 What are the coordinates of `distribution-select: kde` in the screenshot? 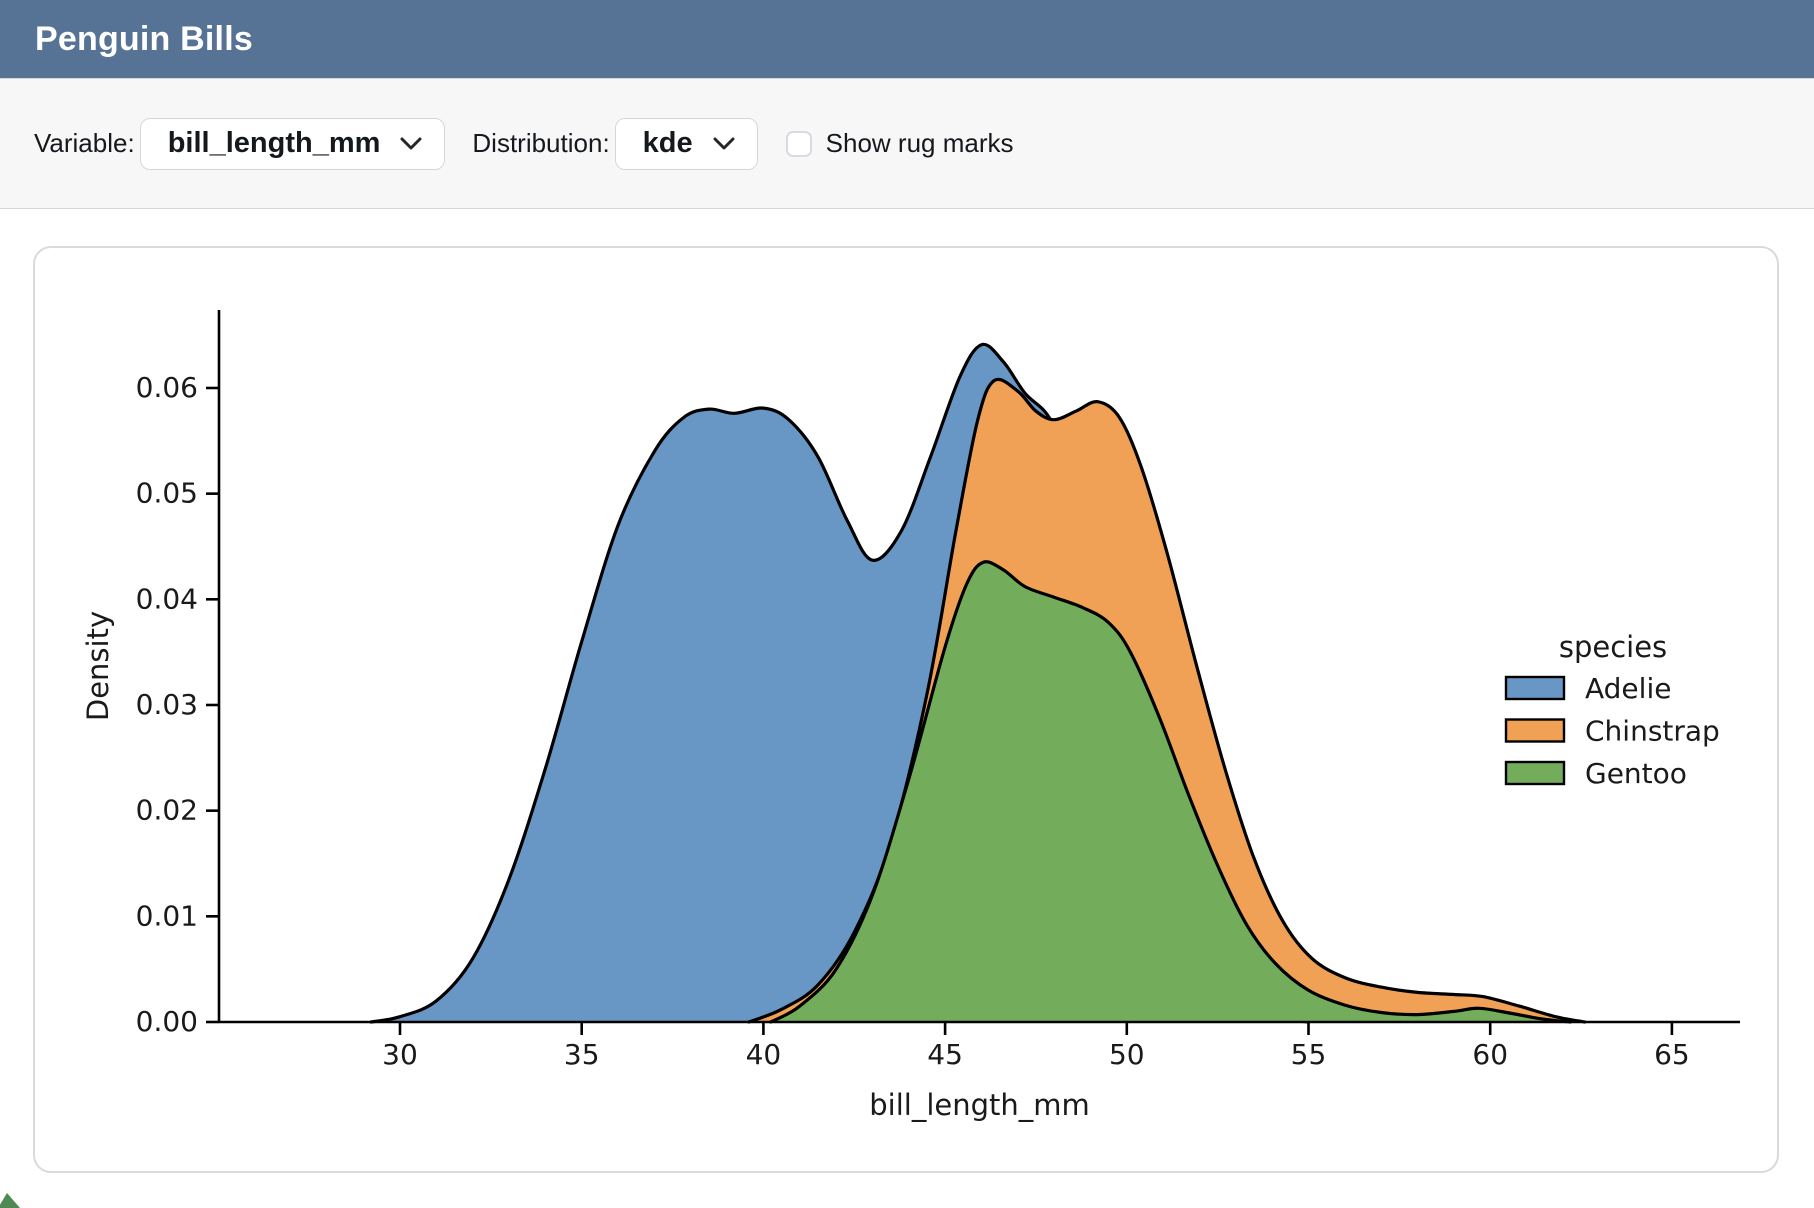 It's located at (686, 143).